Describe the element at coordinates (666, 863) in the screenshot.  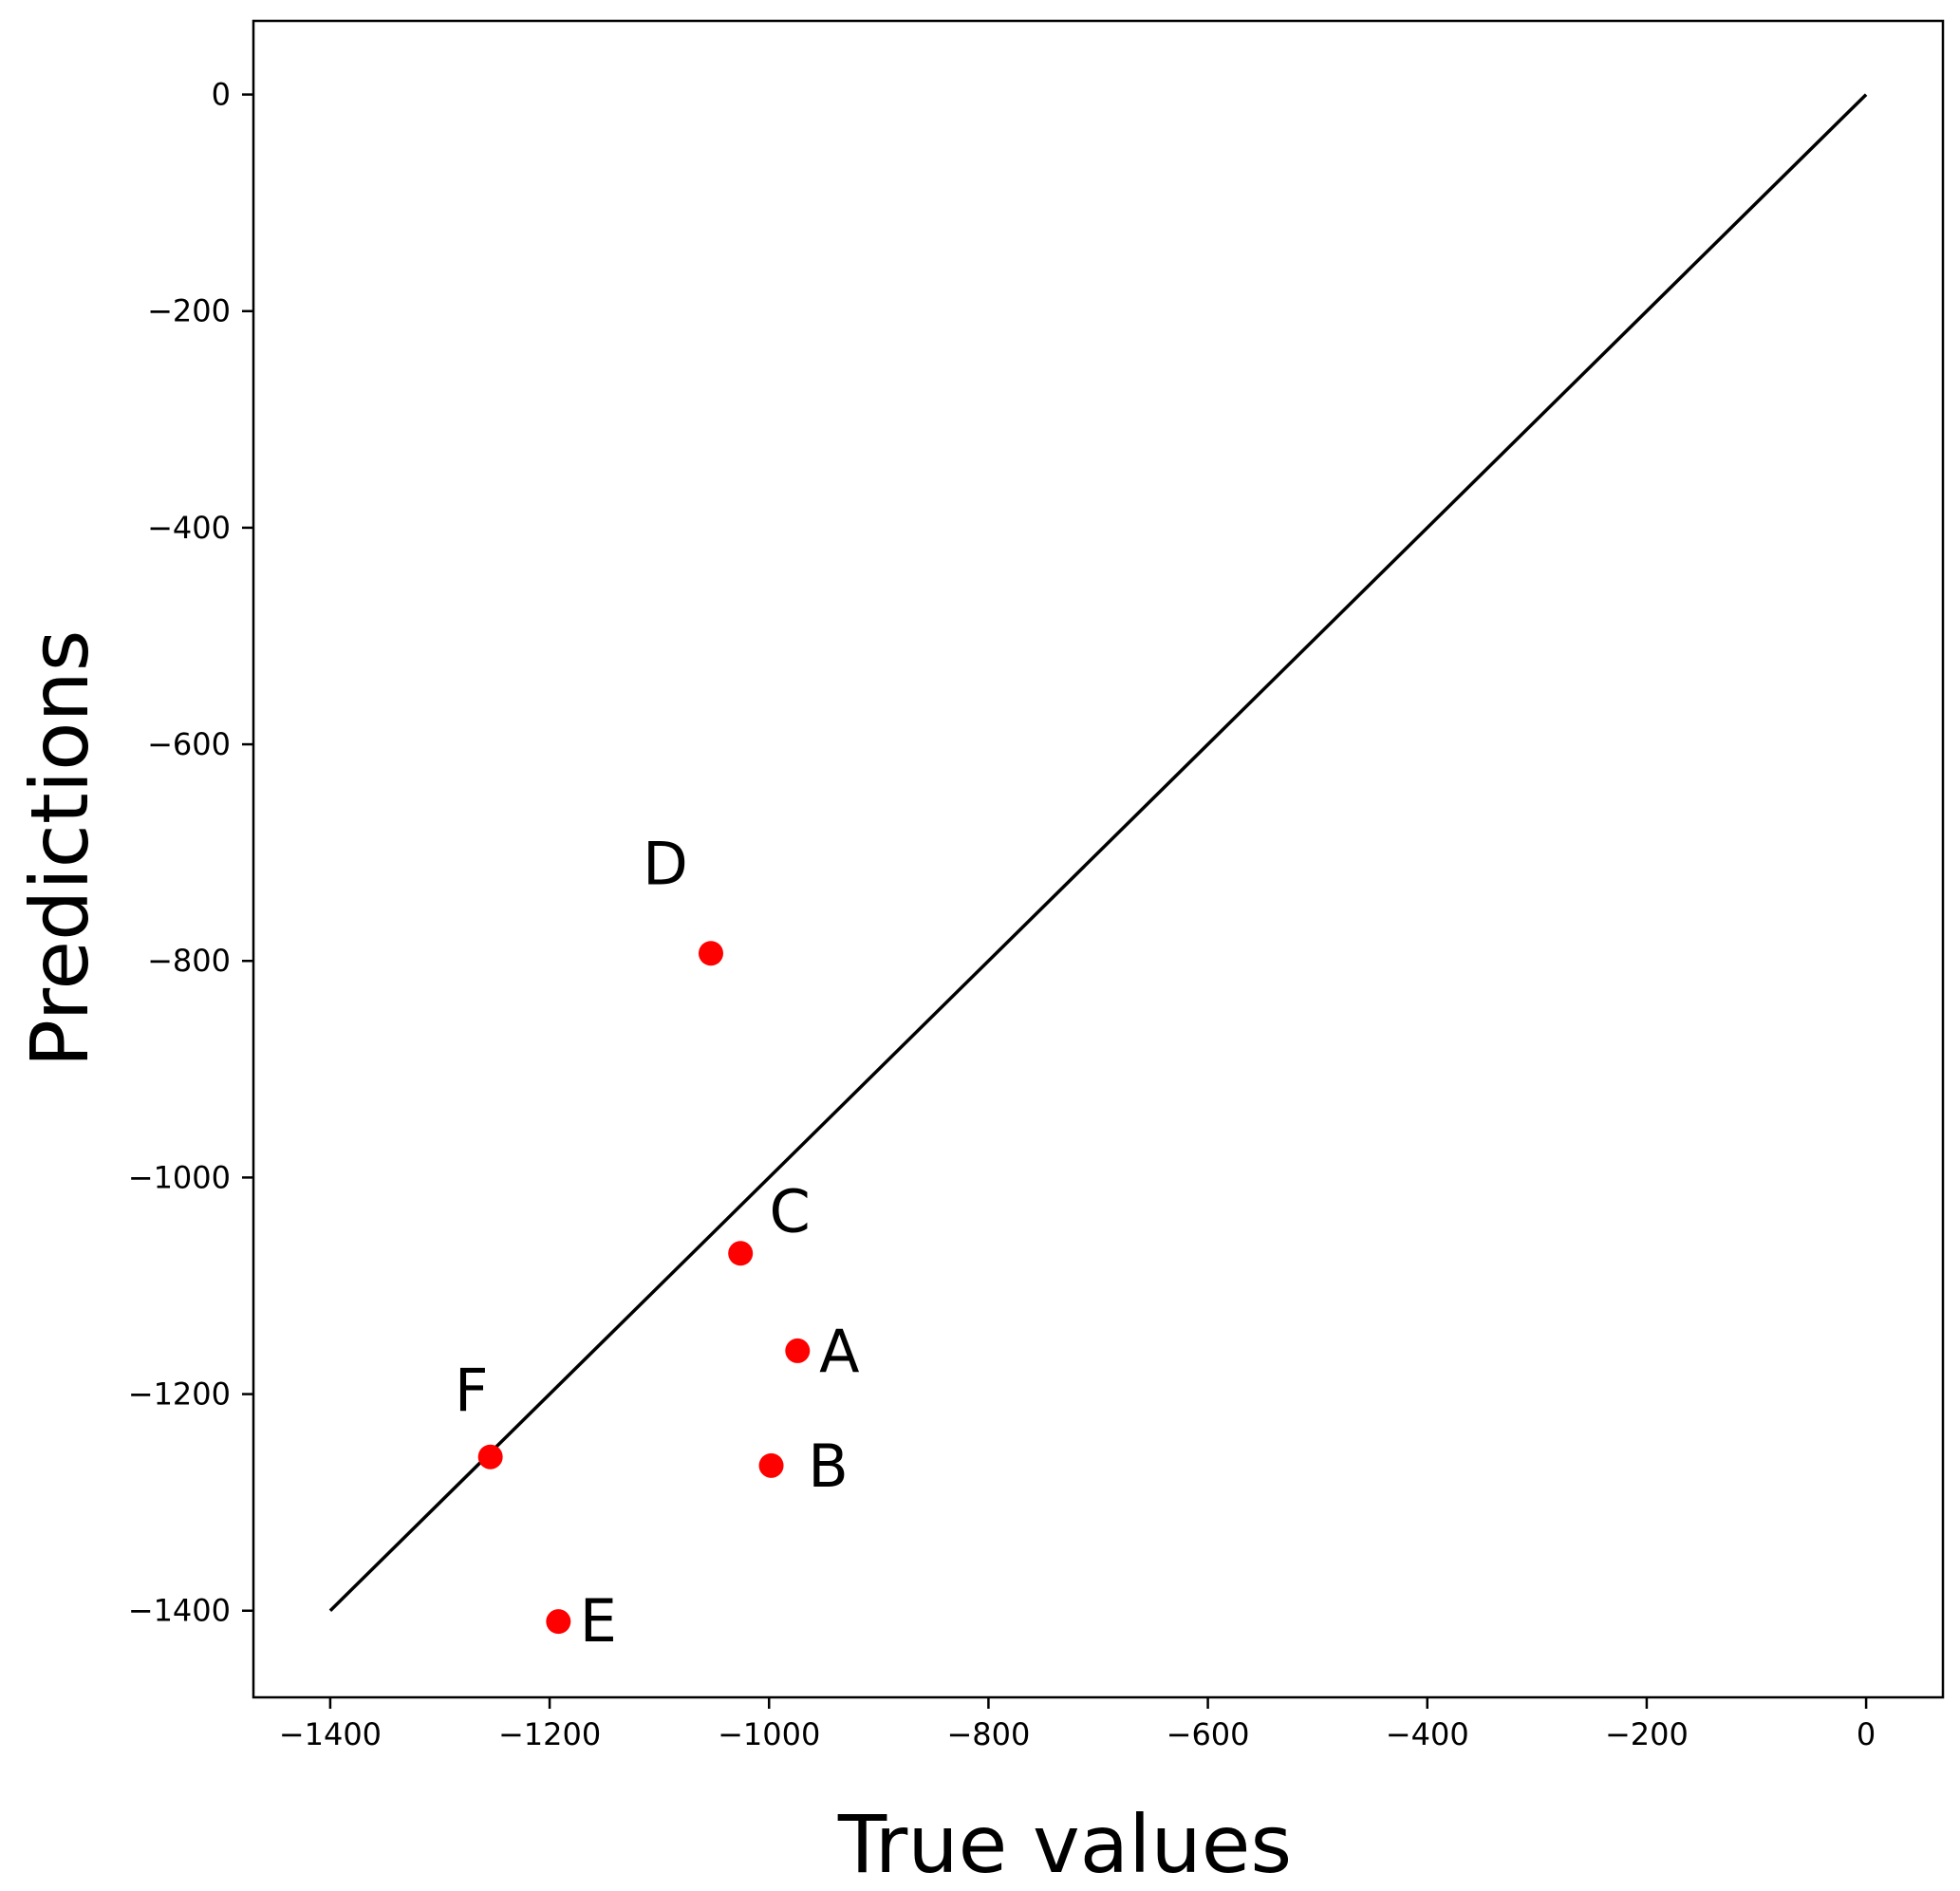
I see `point-label-d: D` at that location.